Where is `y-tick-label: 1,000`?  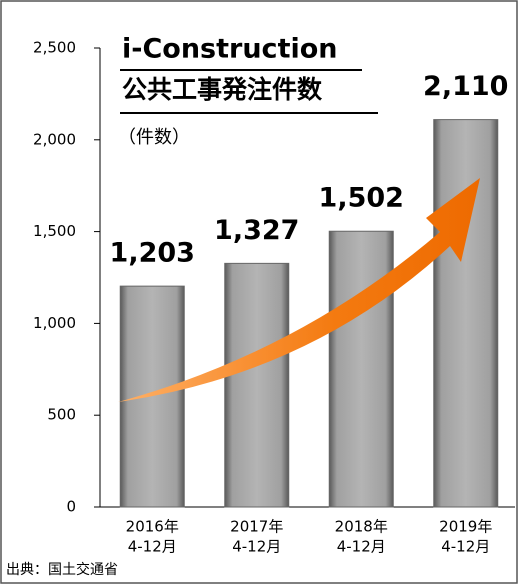 y-tick-label: 1,000 is located at coordinates (54, 323).